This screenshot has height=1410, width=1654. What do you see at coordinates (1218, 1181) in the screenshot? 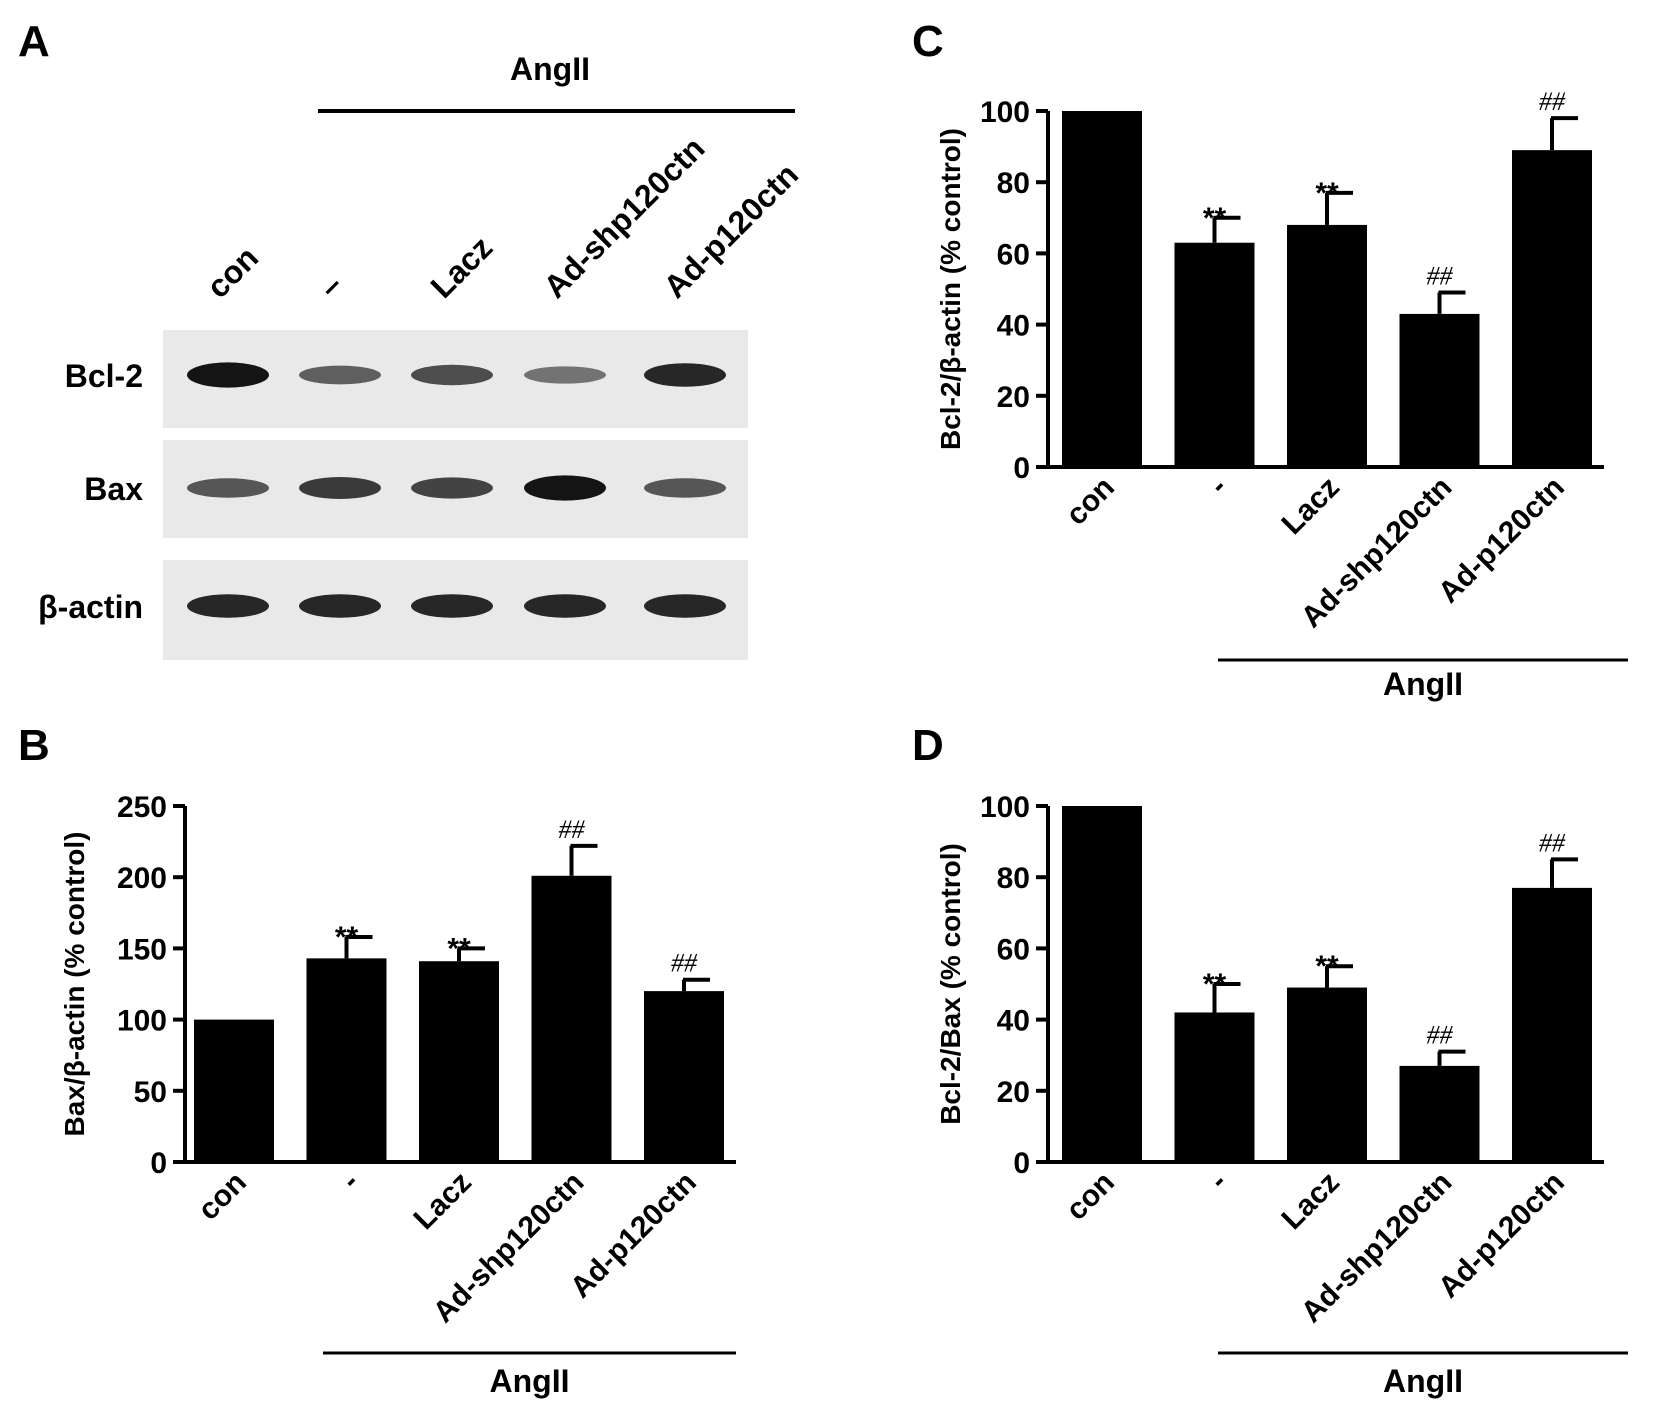
I see `chart2-category-label-none: -` at bounding box center [1218, 1181].